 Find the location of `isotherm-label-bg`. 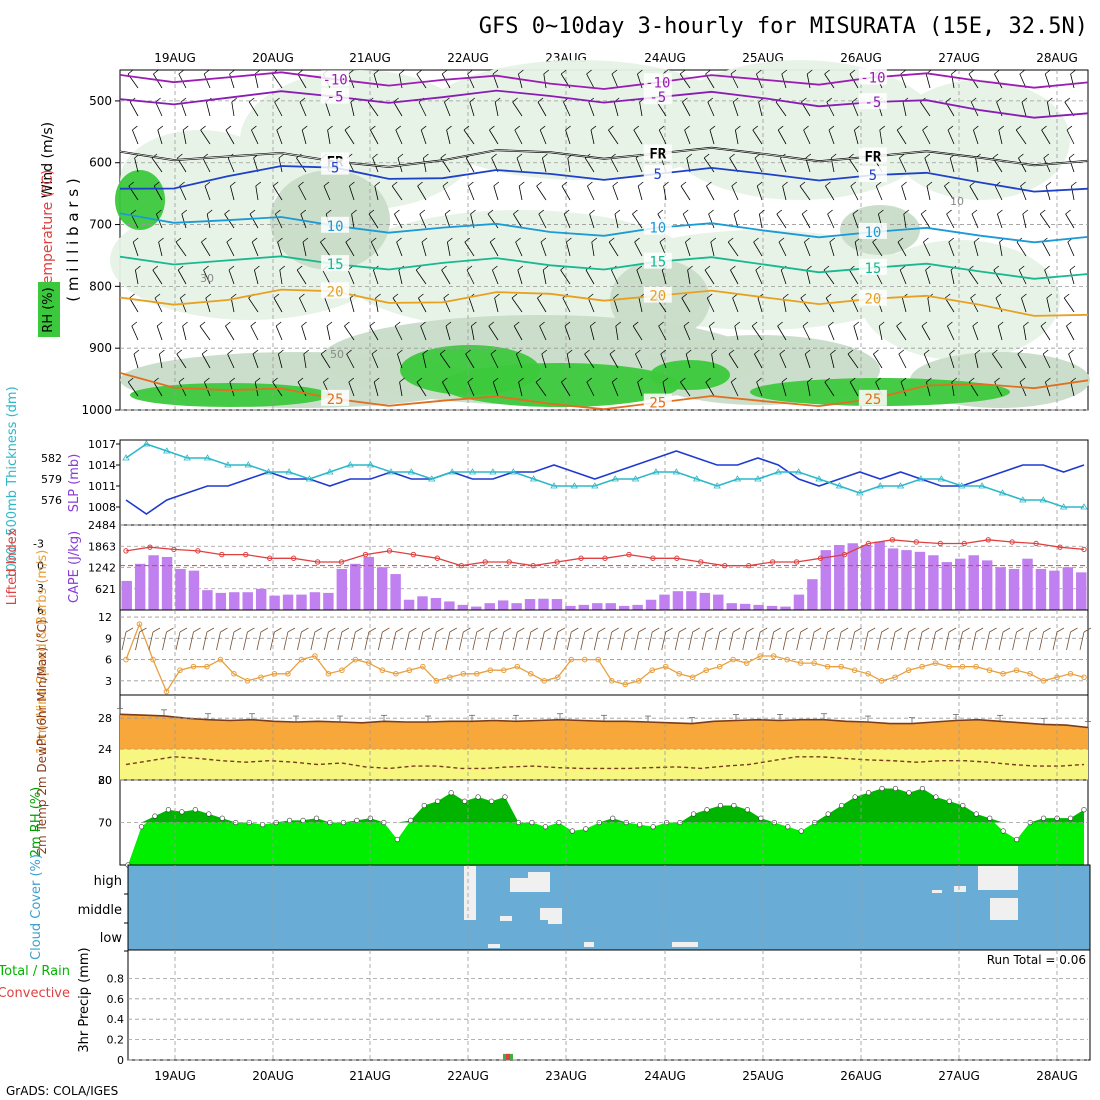

isotherm-label-bg is located at coordinates (657, 152).